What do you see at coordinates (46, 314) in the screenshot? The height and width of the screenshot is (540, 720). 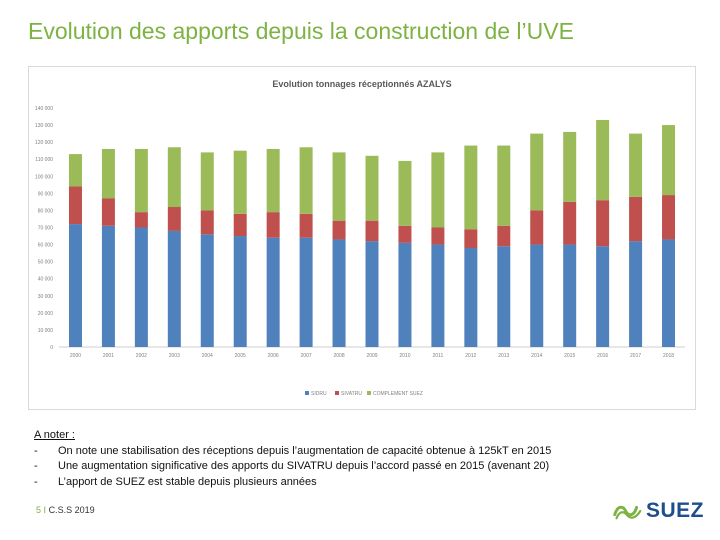 I see `y-tick-label: 20 000` at bounding box center [46, 314].